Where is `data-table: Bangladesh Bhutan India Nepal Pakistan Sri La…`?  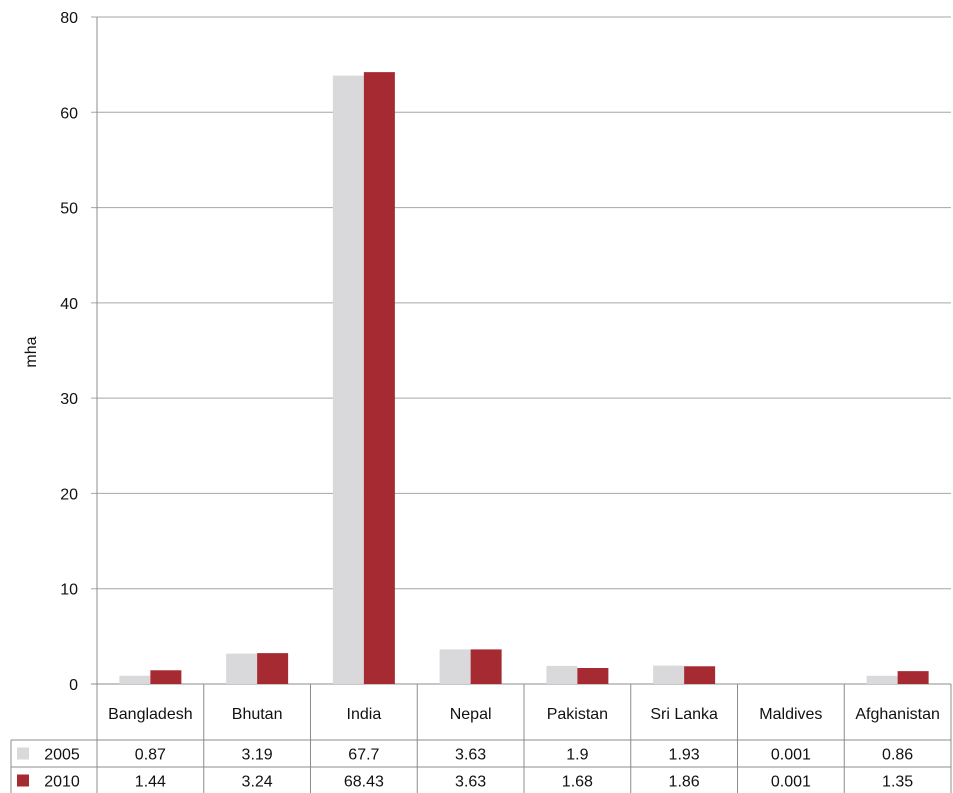 data-table: Bangladesh Bhutan India Nepal Pakistan Sri La… is located at coordinates (481, 738).